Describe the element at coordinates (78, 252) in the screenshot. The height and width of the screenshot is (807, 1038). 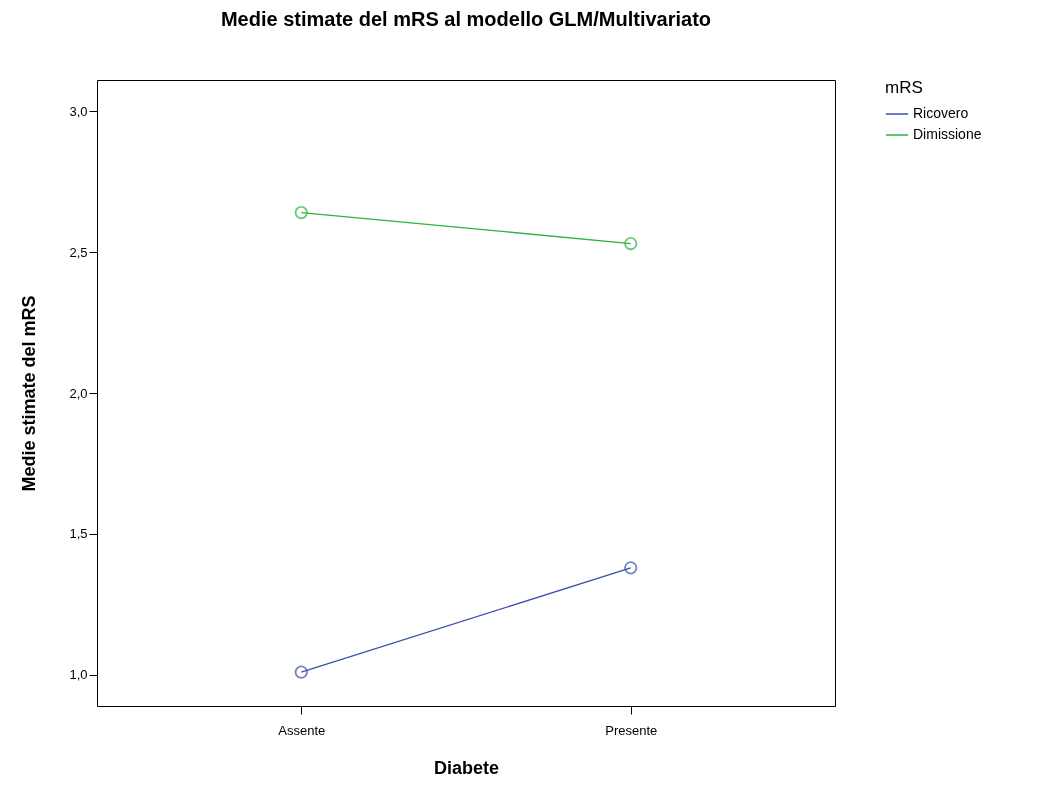
I see `y-tick-label: 2,5` at that location.